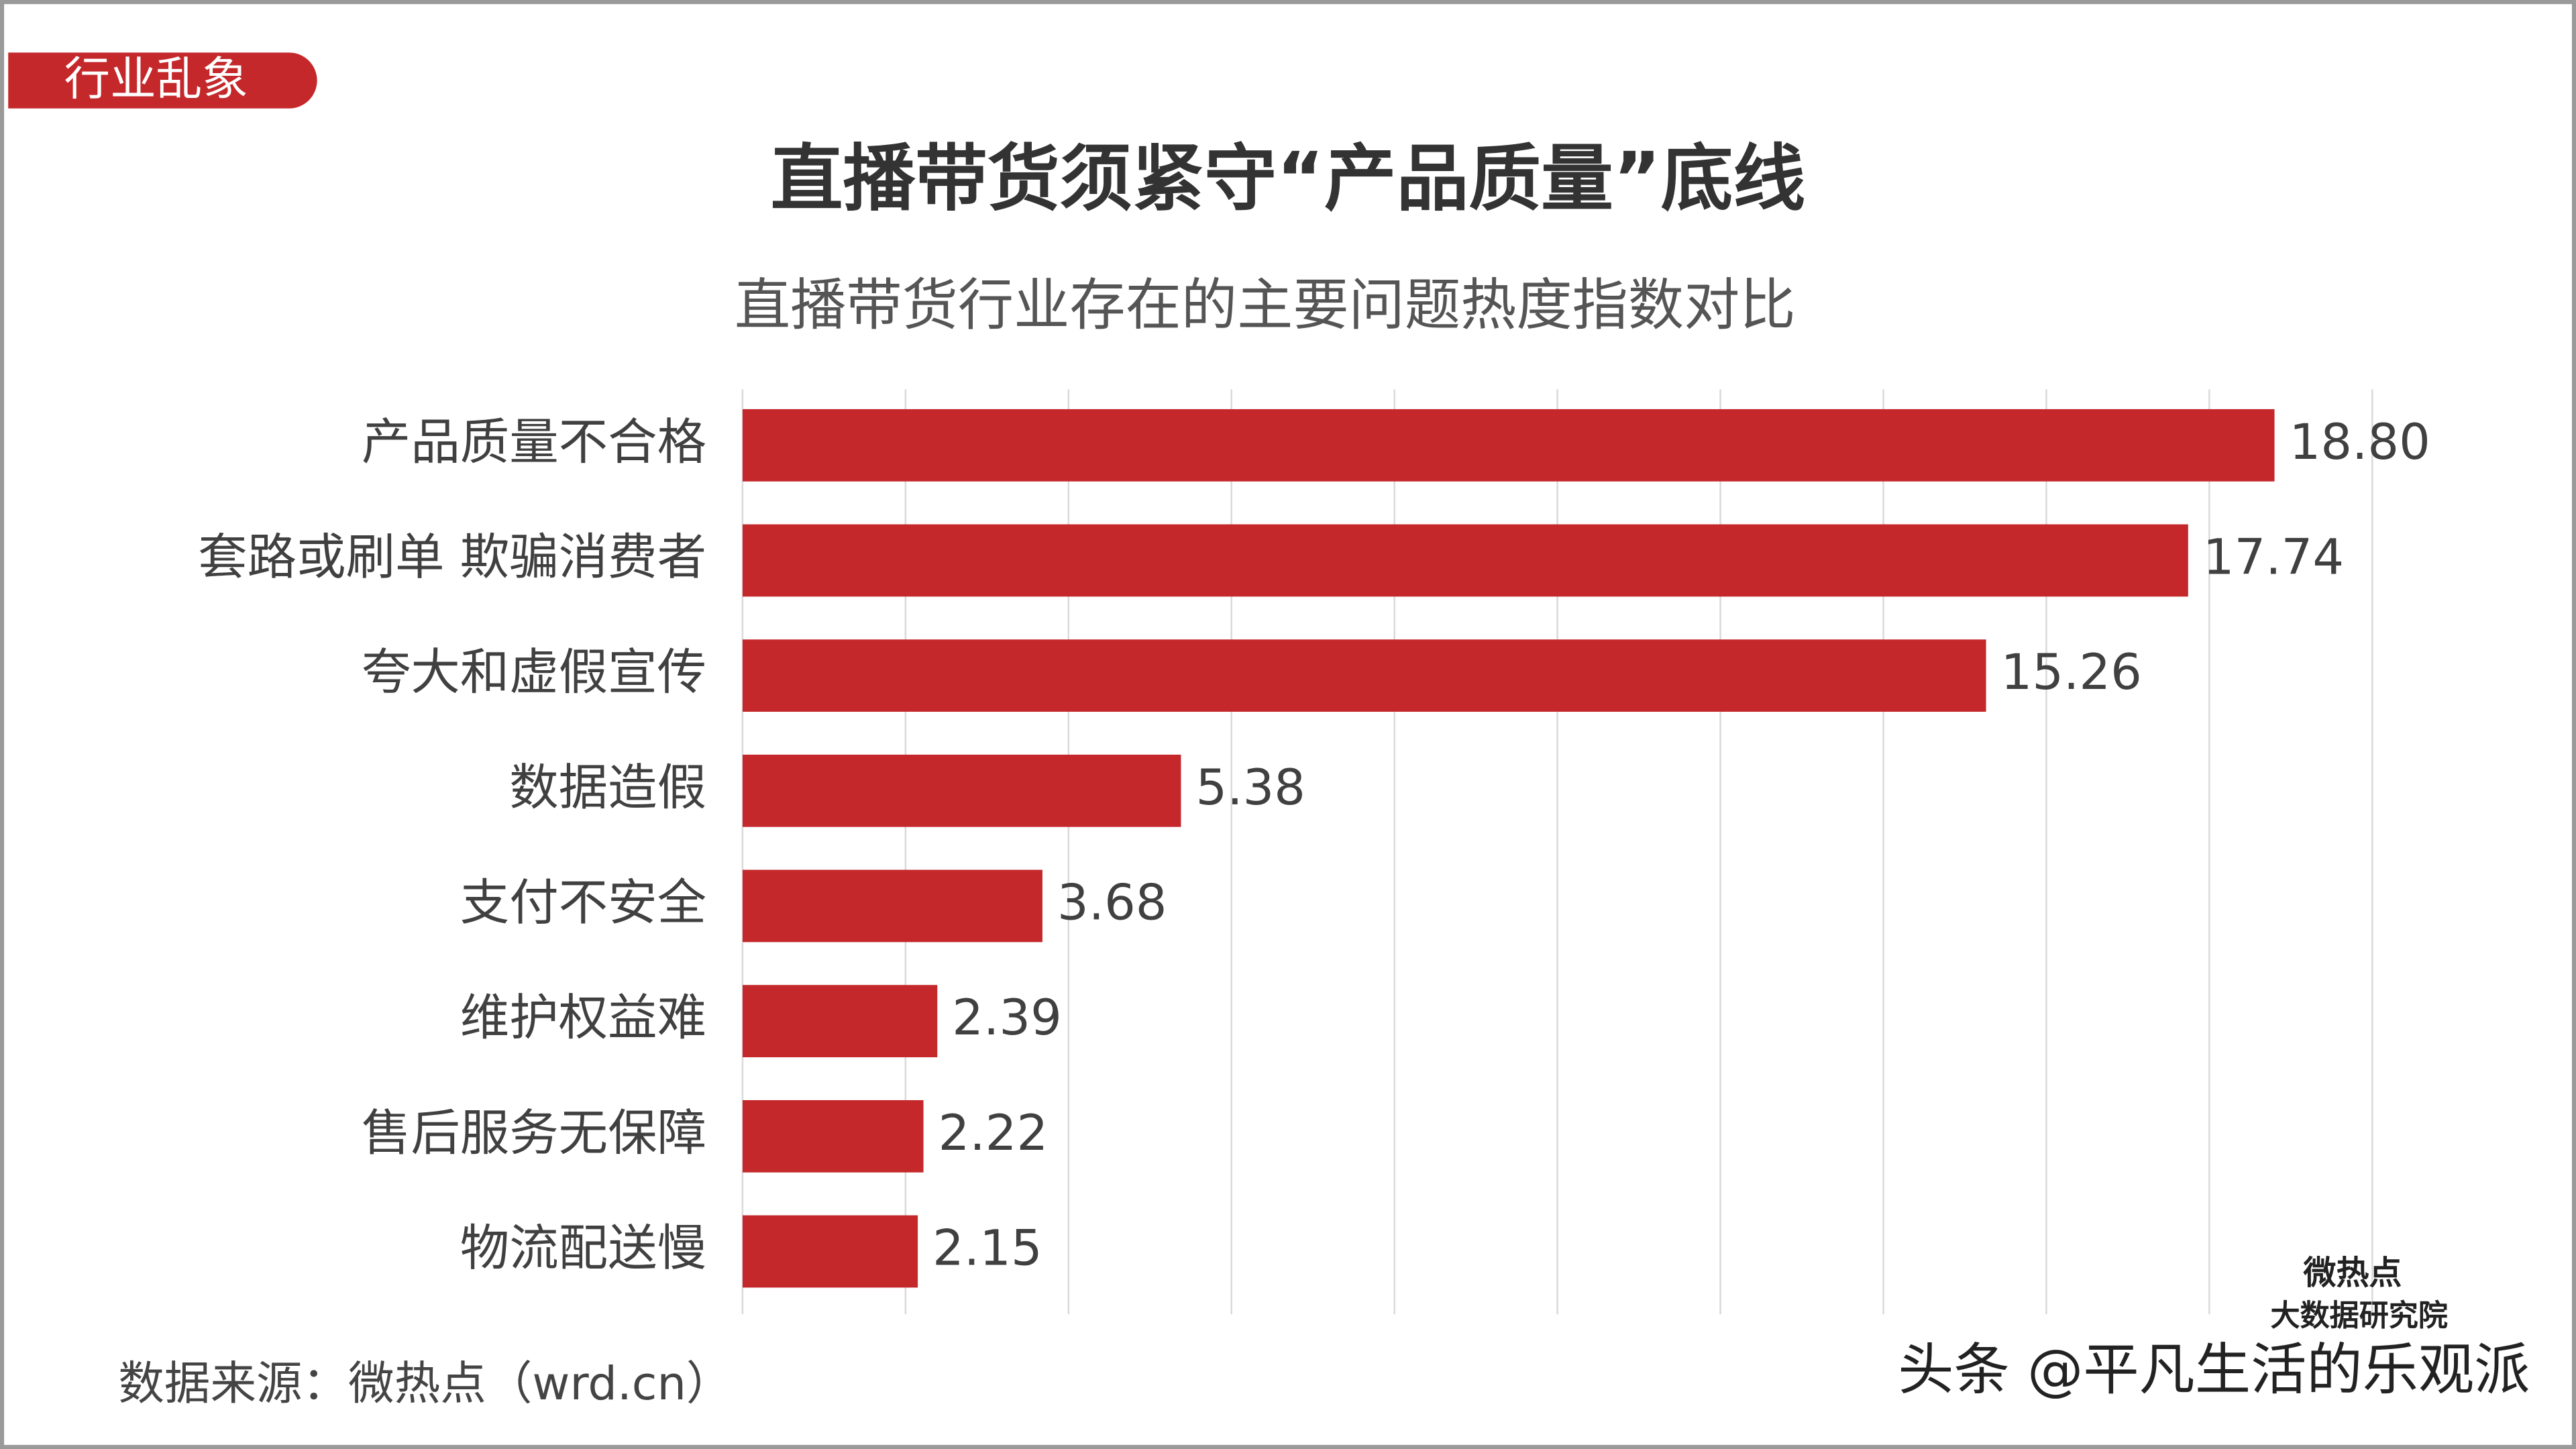 The height and width of the screenshot is (1449, 2576). What do you see at coordinates (534, 672) in the screenshot?
I see `y-tick-label: 夸大和虚假宣传` at bounding box center [534, 672].